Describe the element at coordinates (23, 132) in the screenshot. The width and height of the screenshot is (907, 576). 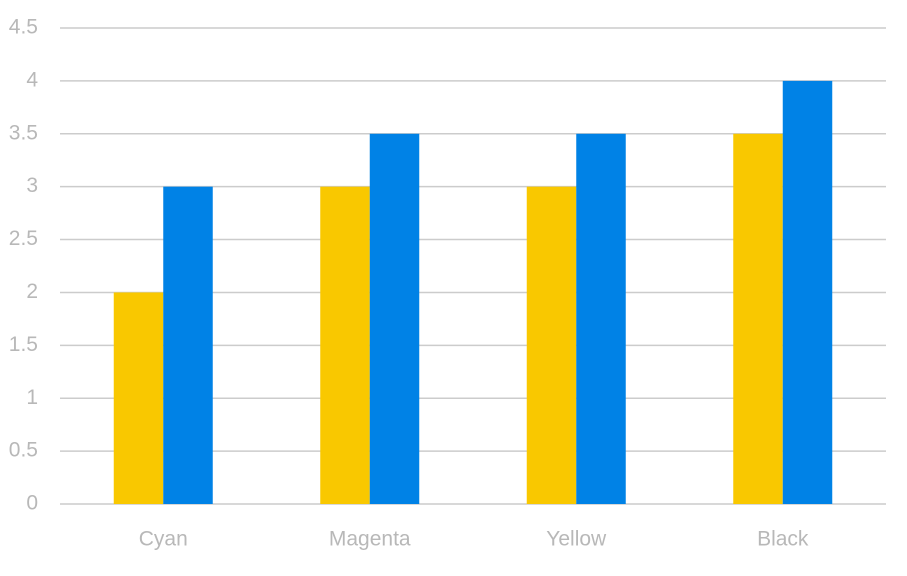
I see `y-tick-label: 3.5` at that location.